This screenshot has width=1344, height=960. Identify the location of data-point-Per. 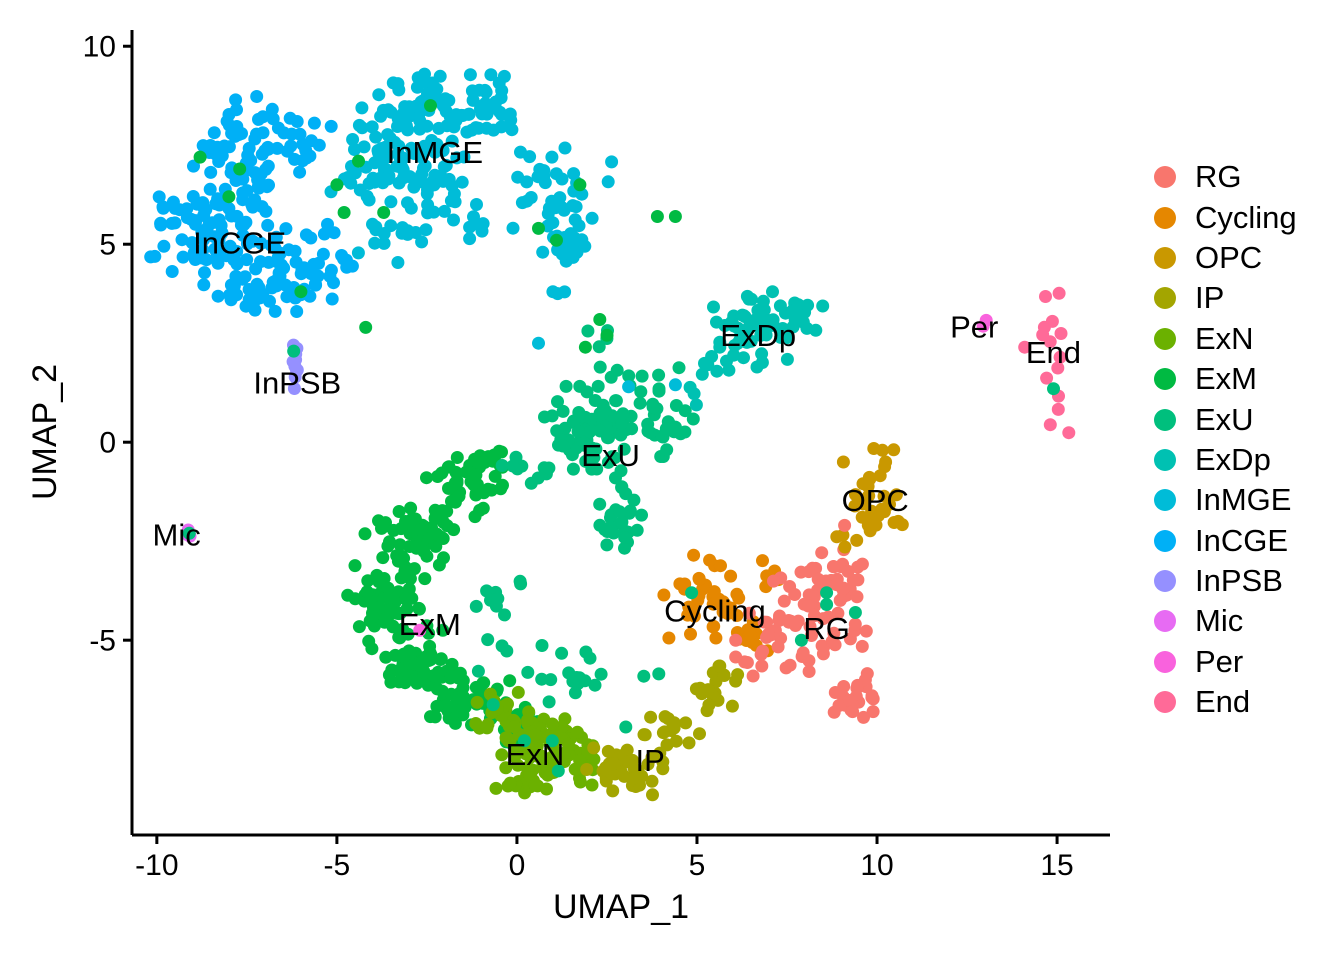
(983, 326).